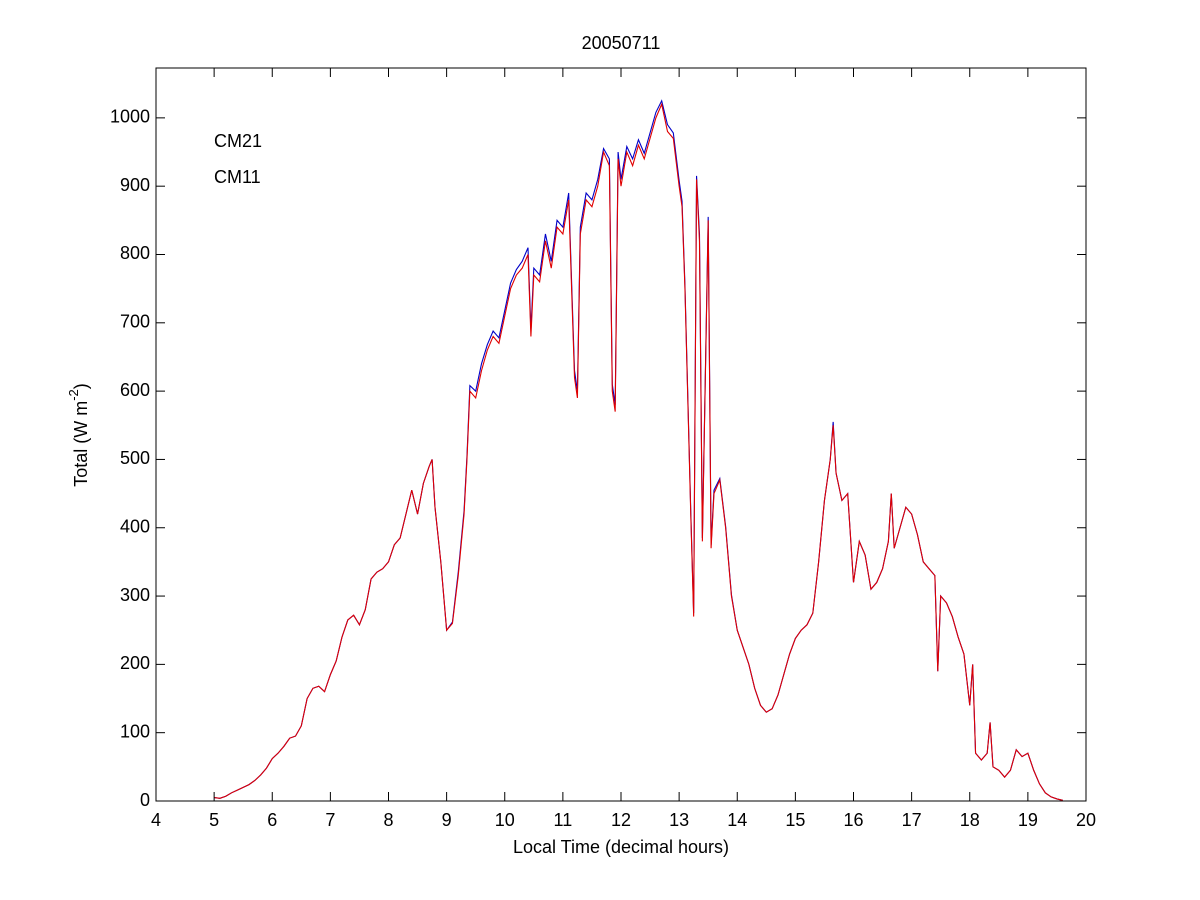 The width and height of the screenshot is (1200, 900). Describe the element at coordinates (621, 820) in the screenshot. I see `x-tick-label: 12` at that location.